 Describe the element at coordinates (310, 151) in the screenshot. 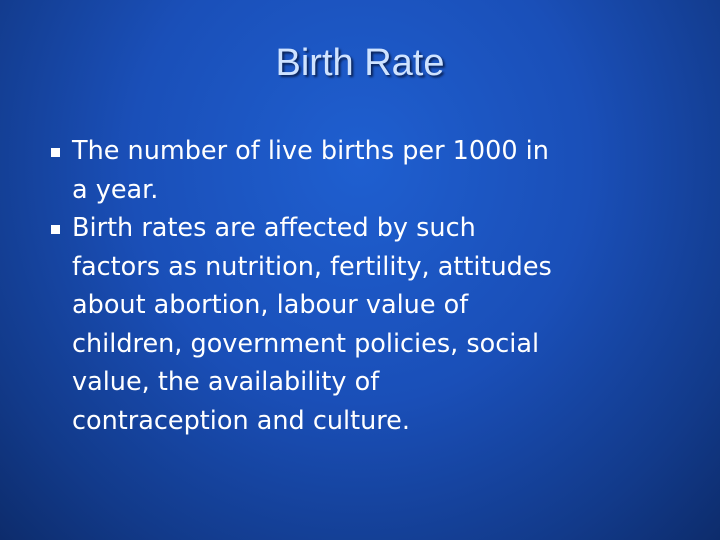

I see `bullet-text-line: The number of live births per 1000 in` at that location.